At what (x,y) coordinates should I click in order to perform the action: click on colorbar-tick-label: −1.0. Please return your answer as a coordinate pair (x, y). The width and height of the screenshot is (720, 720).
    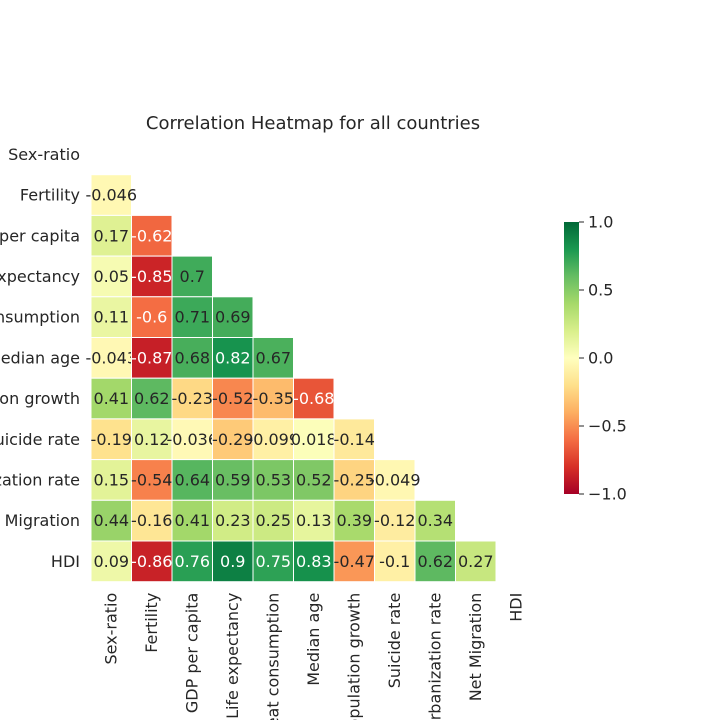
    Looking at the image, I should click on (607, 494).